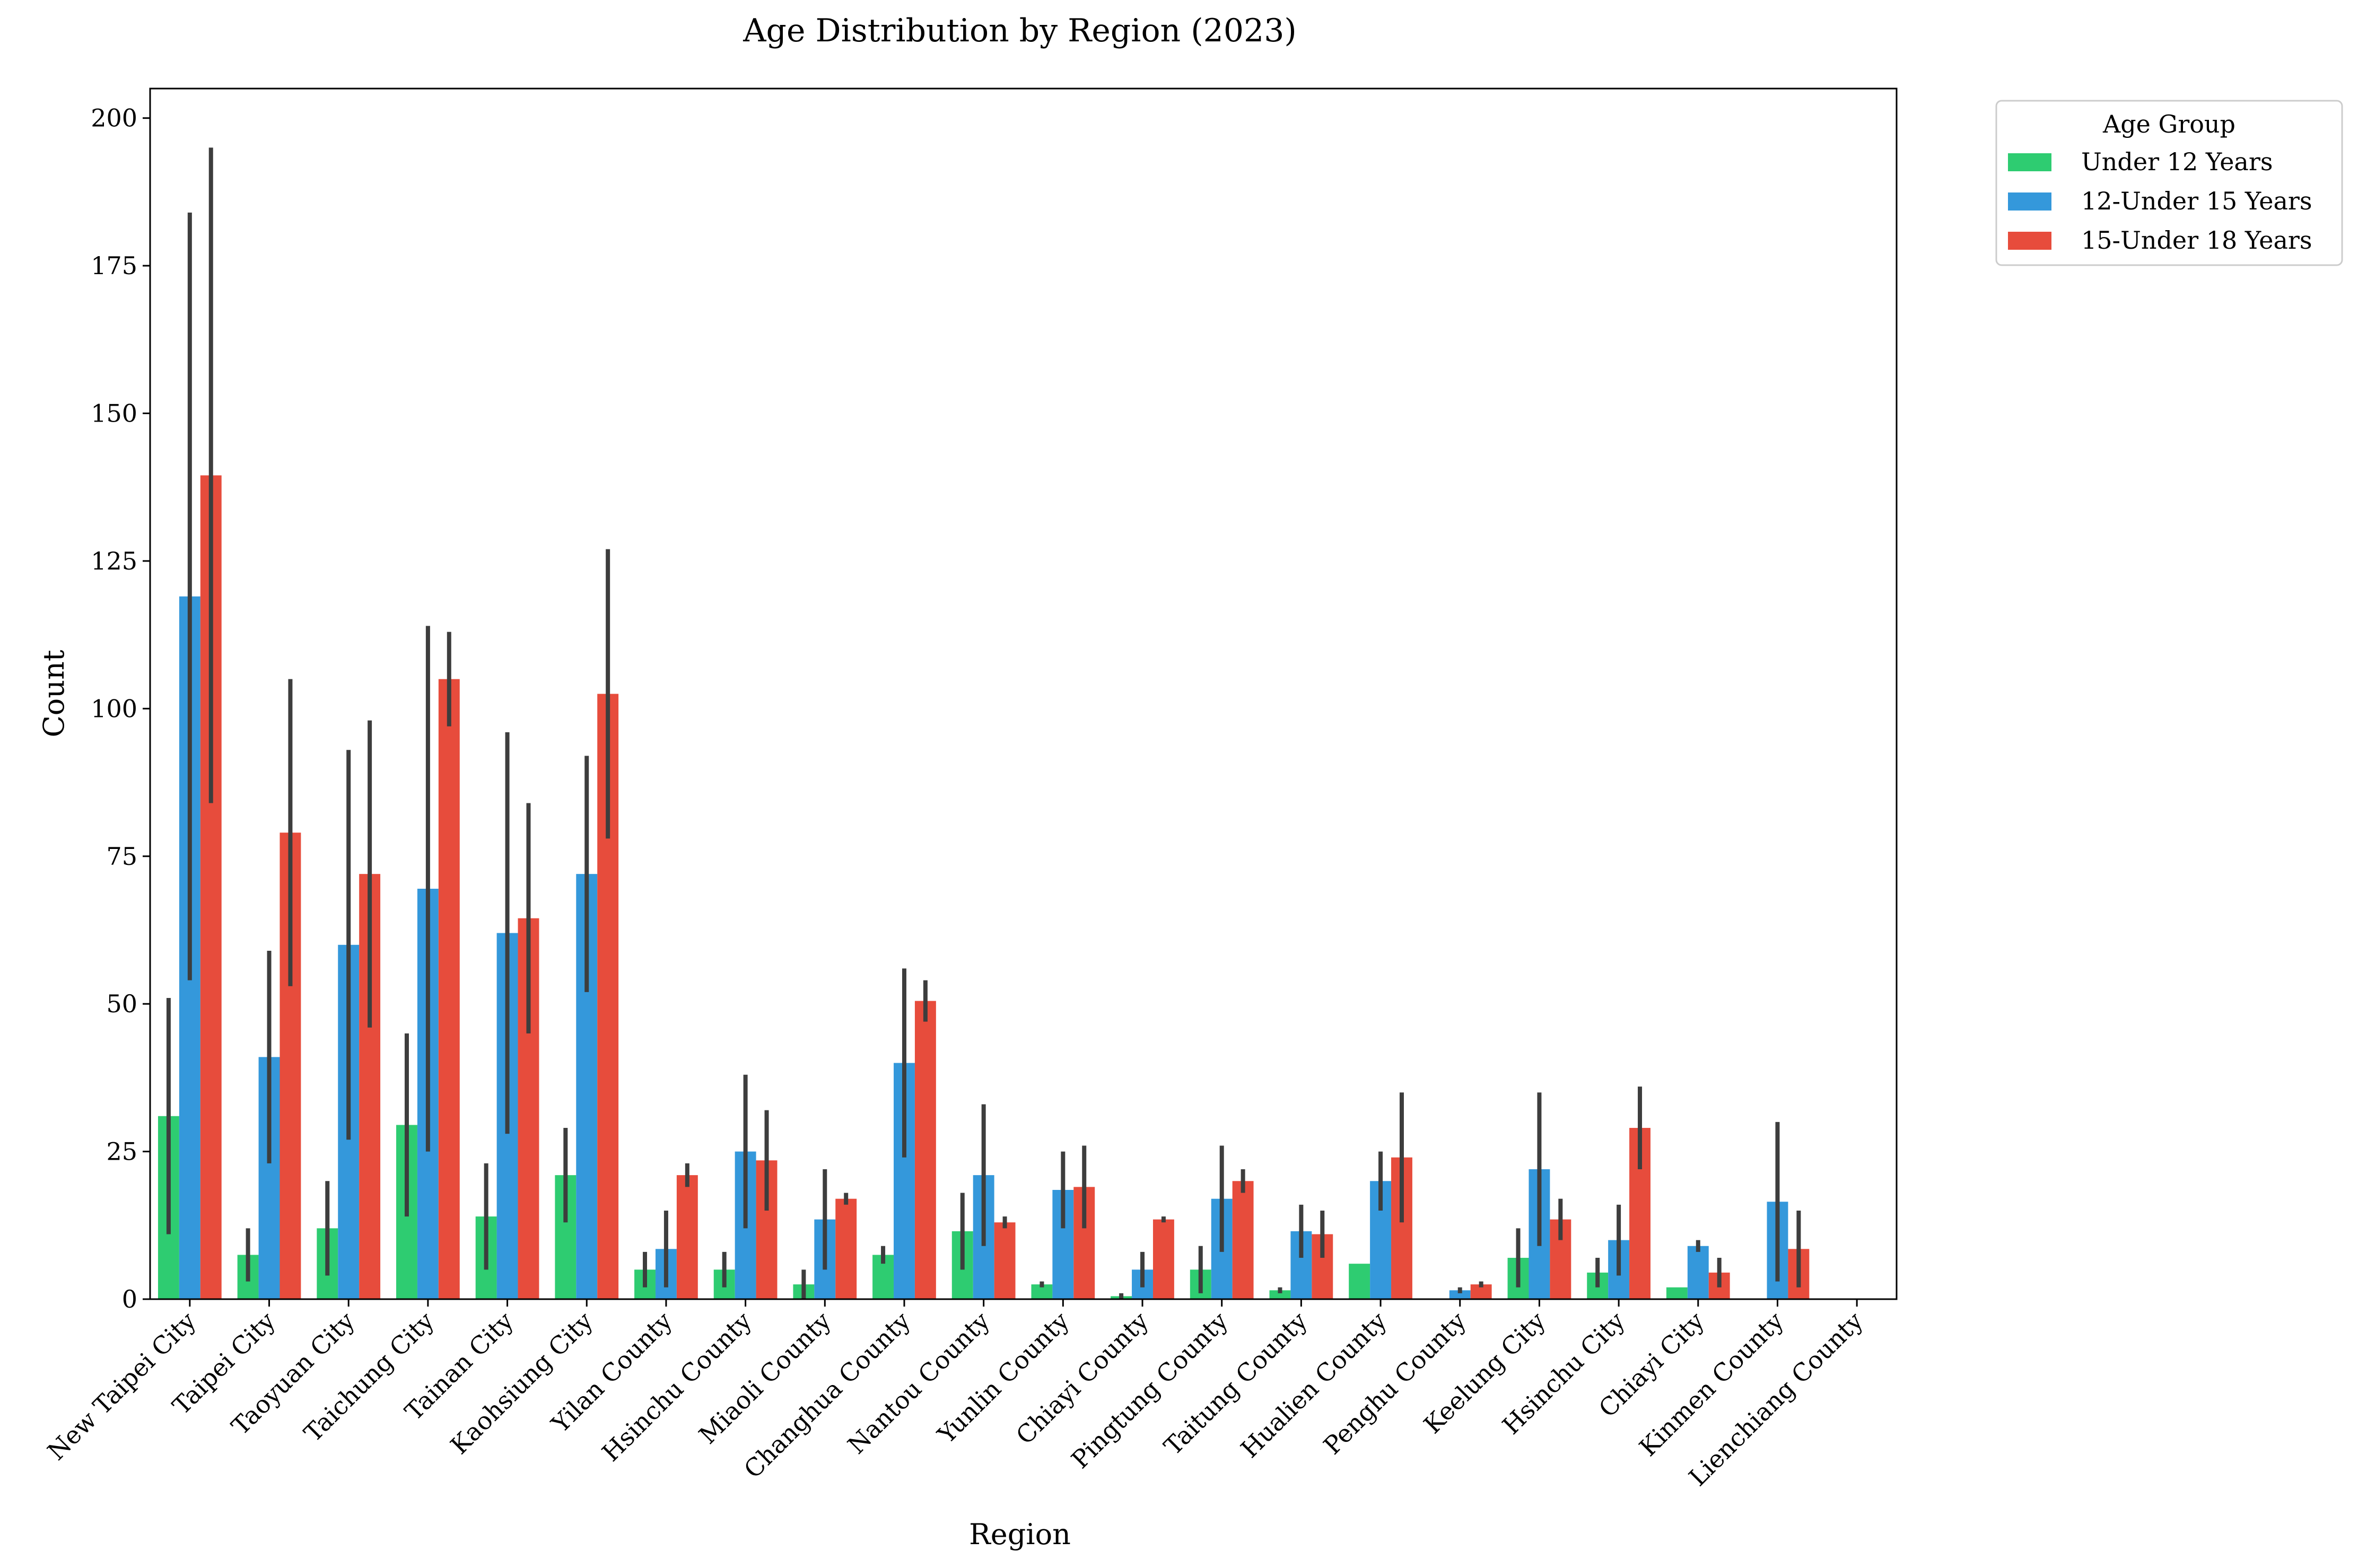  I want to click on y-axis-label: Count, so click(54, 693).